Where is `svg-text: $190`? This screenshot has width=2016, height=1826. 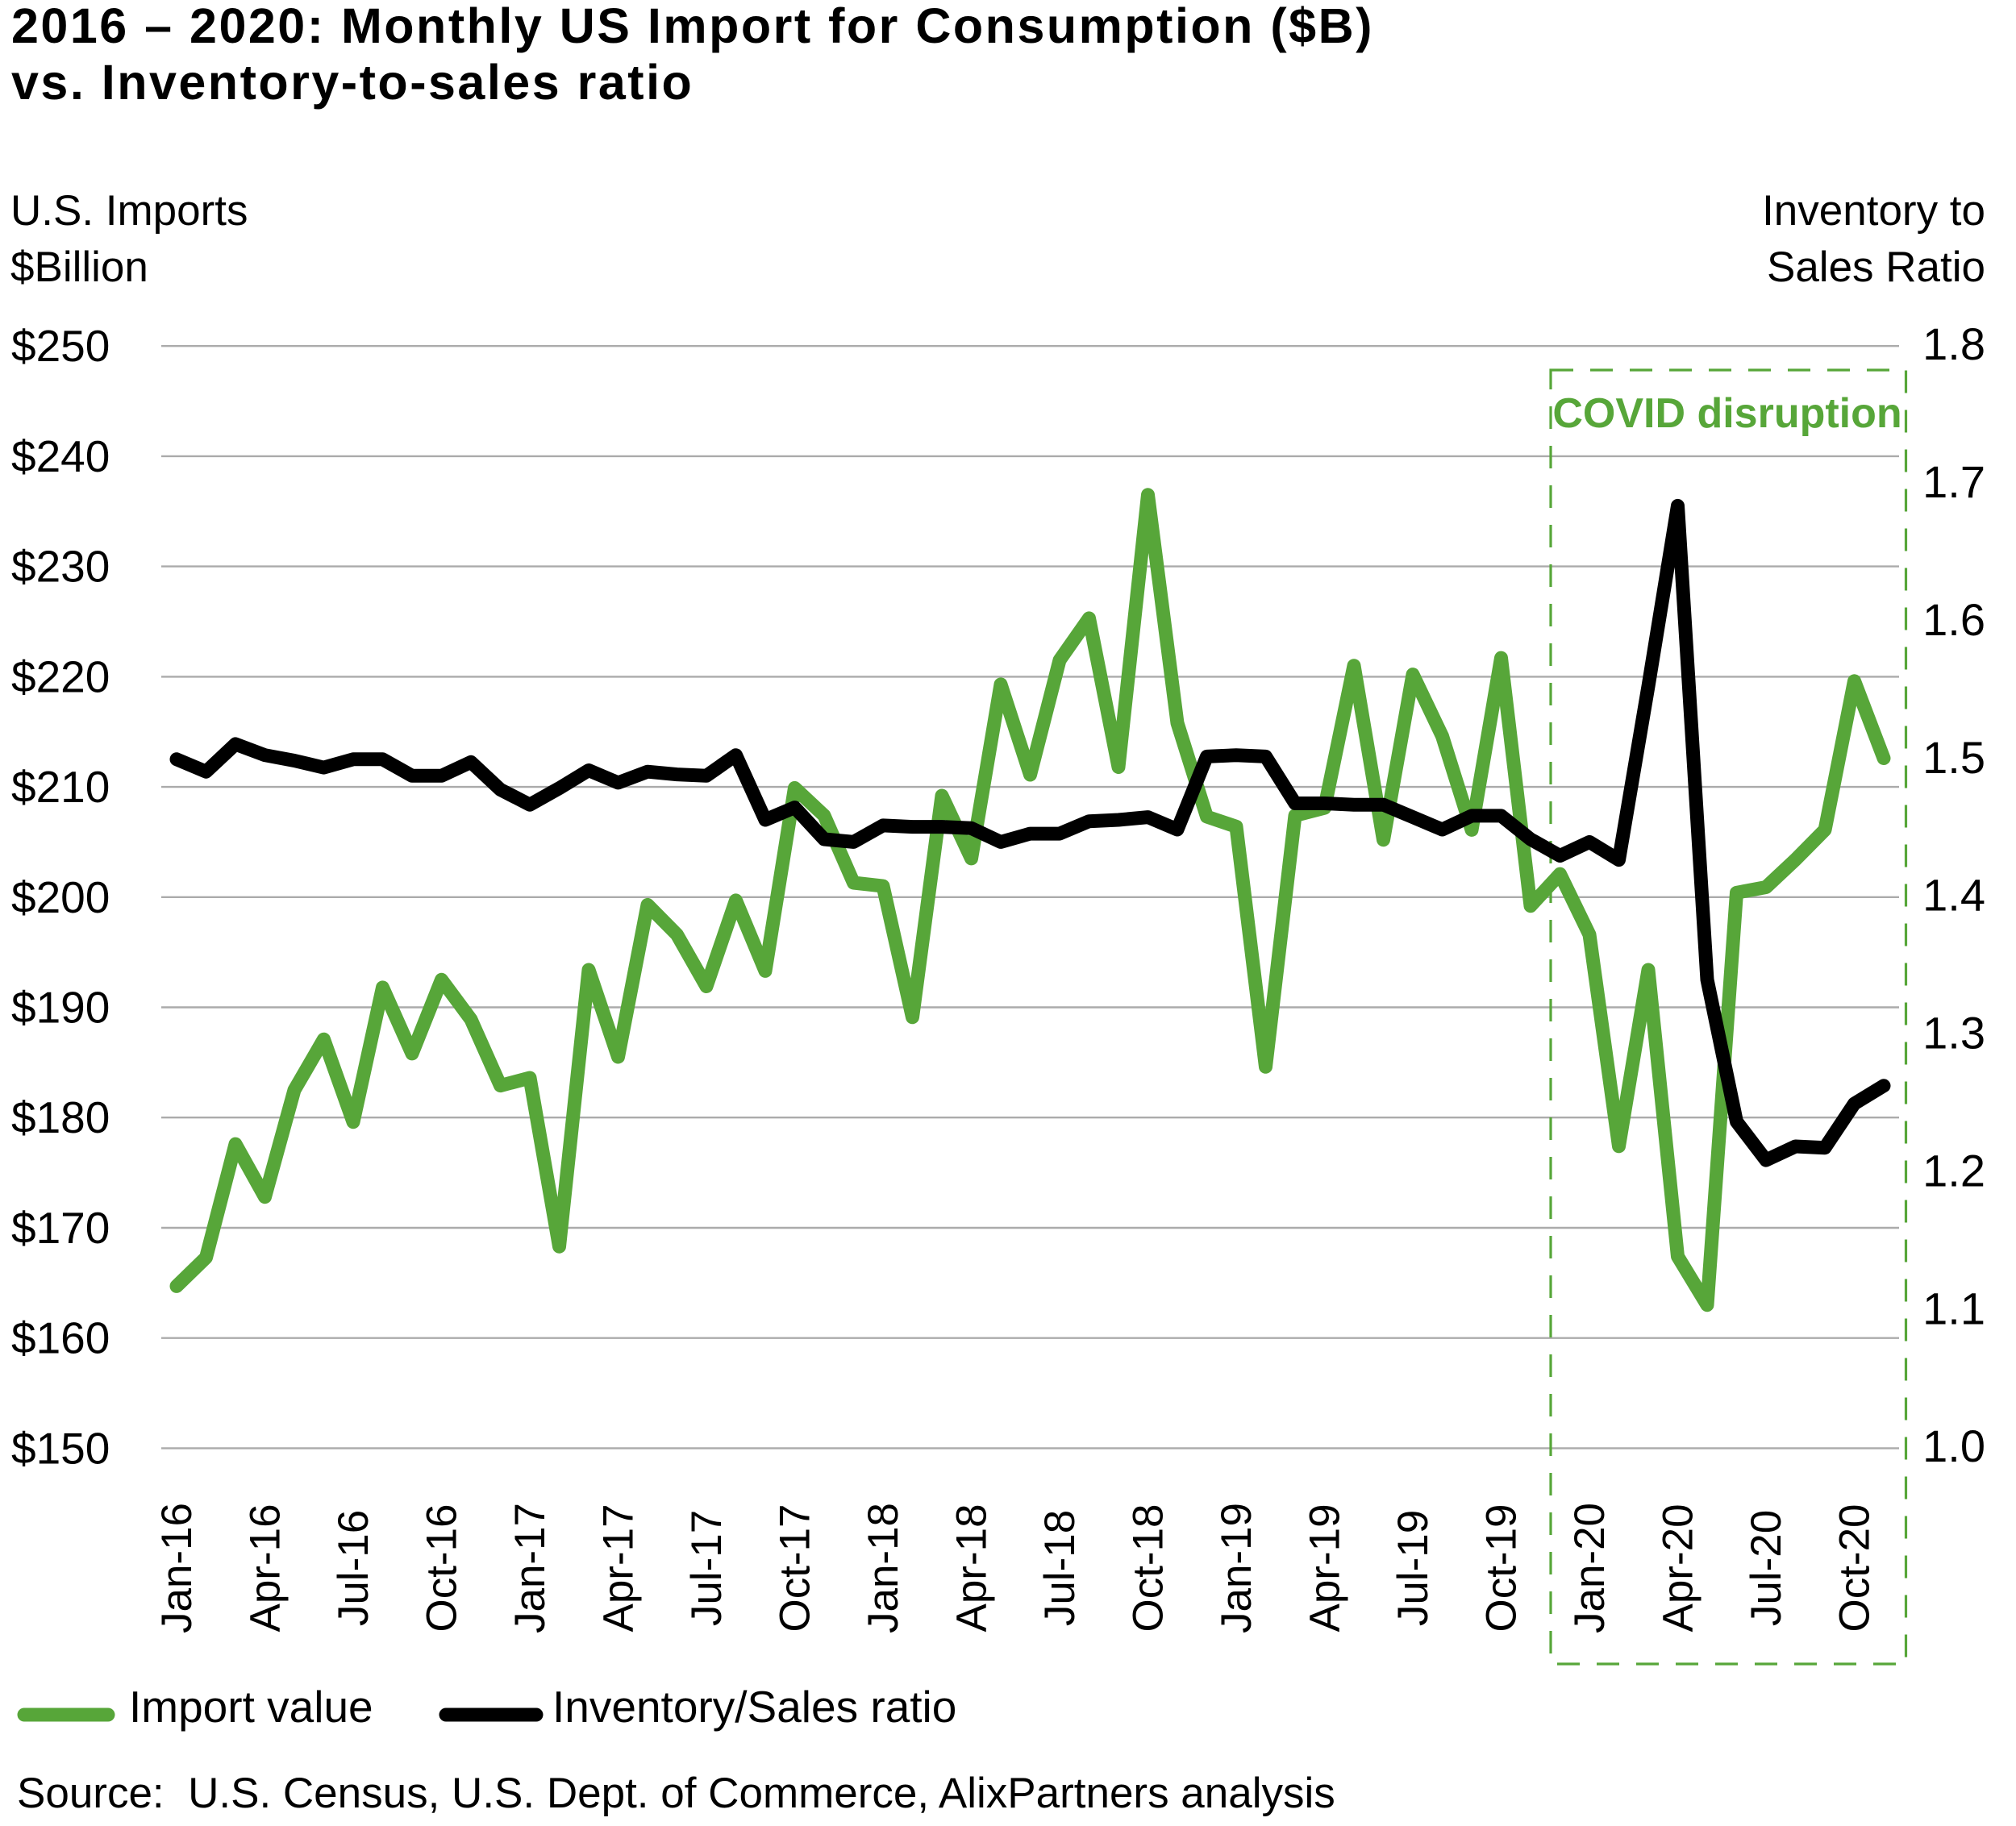
svg-text: $190 is located at coordinates (61, 1008).